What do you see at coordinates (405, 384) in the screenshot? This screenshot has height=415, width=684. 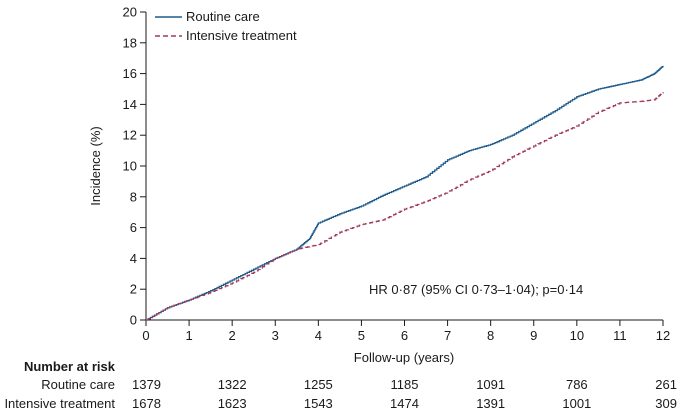 I see `risk-value: 1185` at bounding box center [405, 384].